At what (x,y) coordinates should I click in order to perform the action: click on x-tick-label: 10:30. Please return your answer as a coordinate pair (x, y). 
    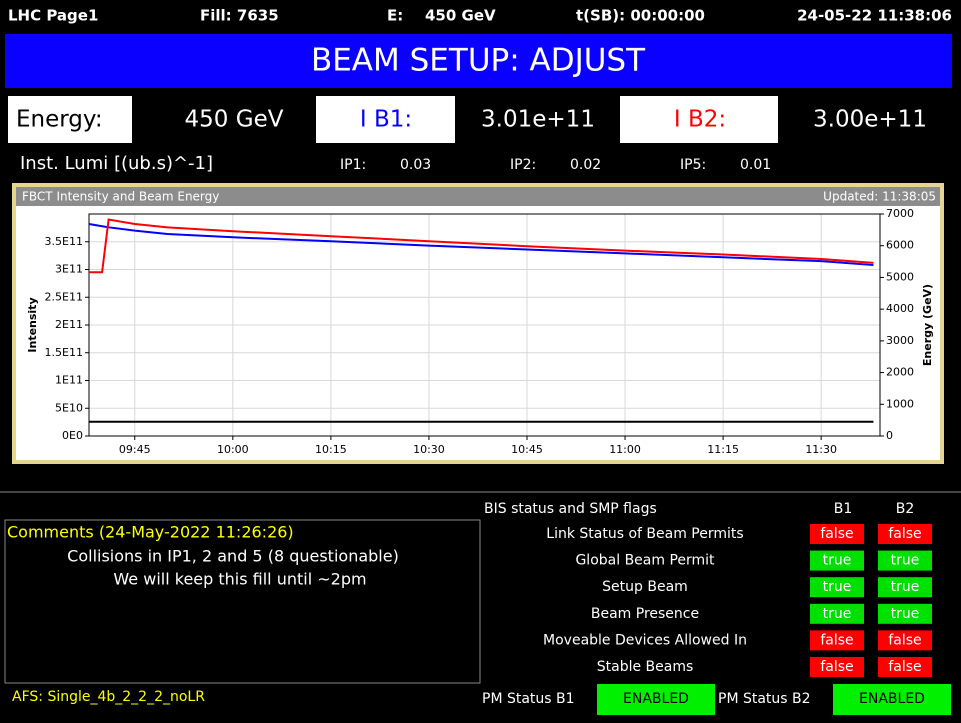
    Looking at the image, I should click on (429, 449).